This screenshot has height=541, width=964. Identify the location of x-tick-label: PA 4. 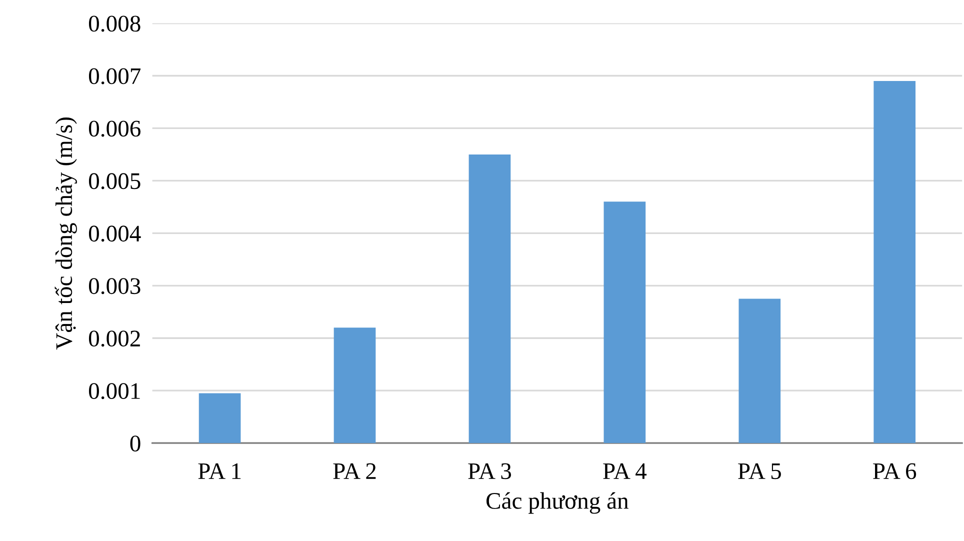
(625, 471).